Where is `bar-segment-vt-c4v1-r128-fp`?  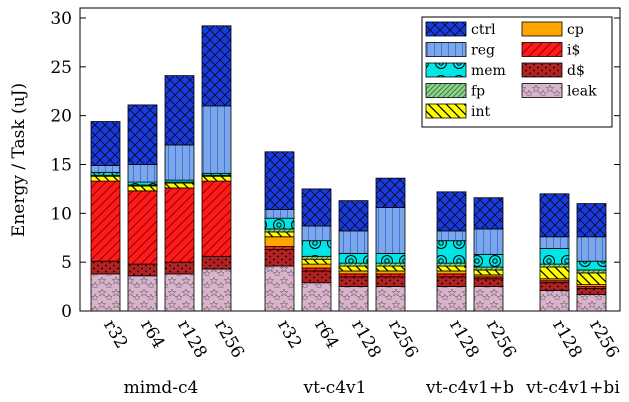 bar-segment-vt-c4v1-r128-fp is located at coordinates (353, 264).